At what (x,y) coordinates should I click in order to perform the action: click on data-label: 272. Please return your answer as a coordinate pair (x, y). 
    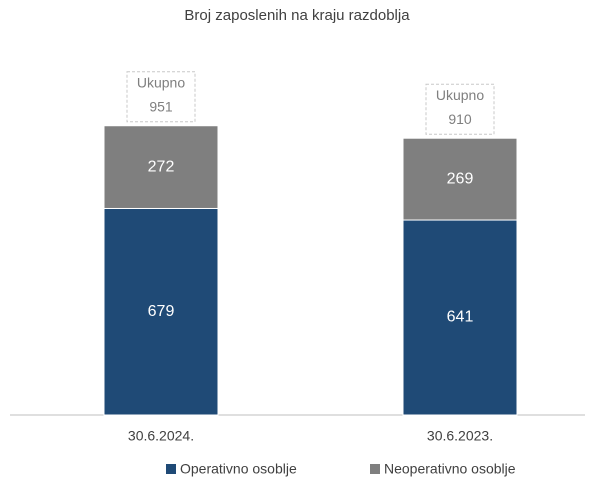
    Looking at the image, I should click on (161, 166).